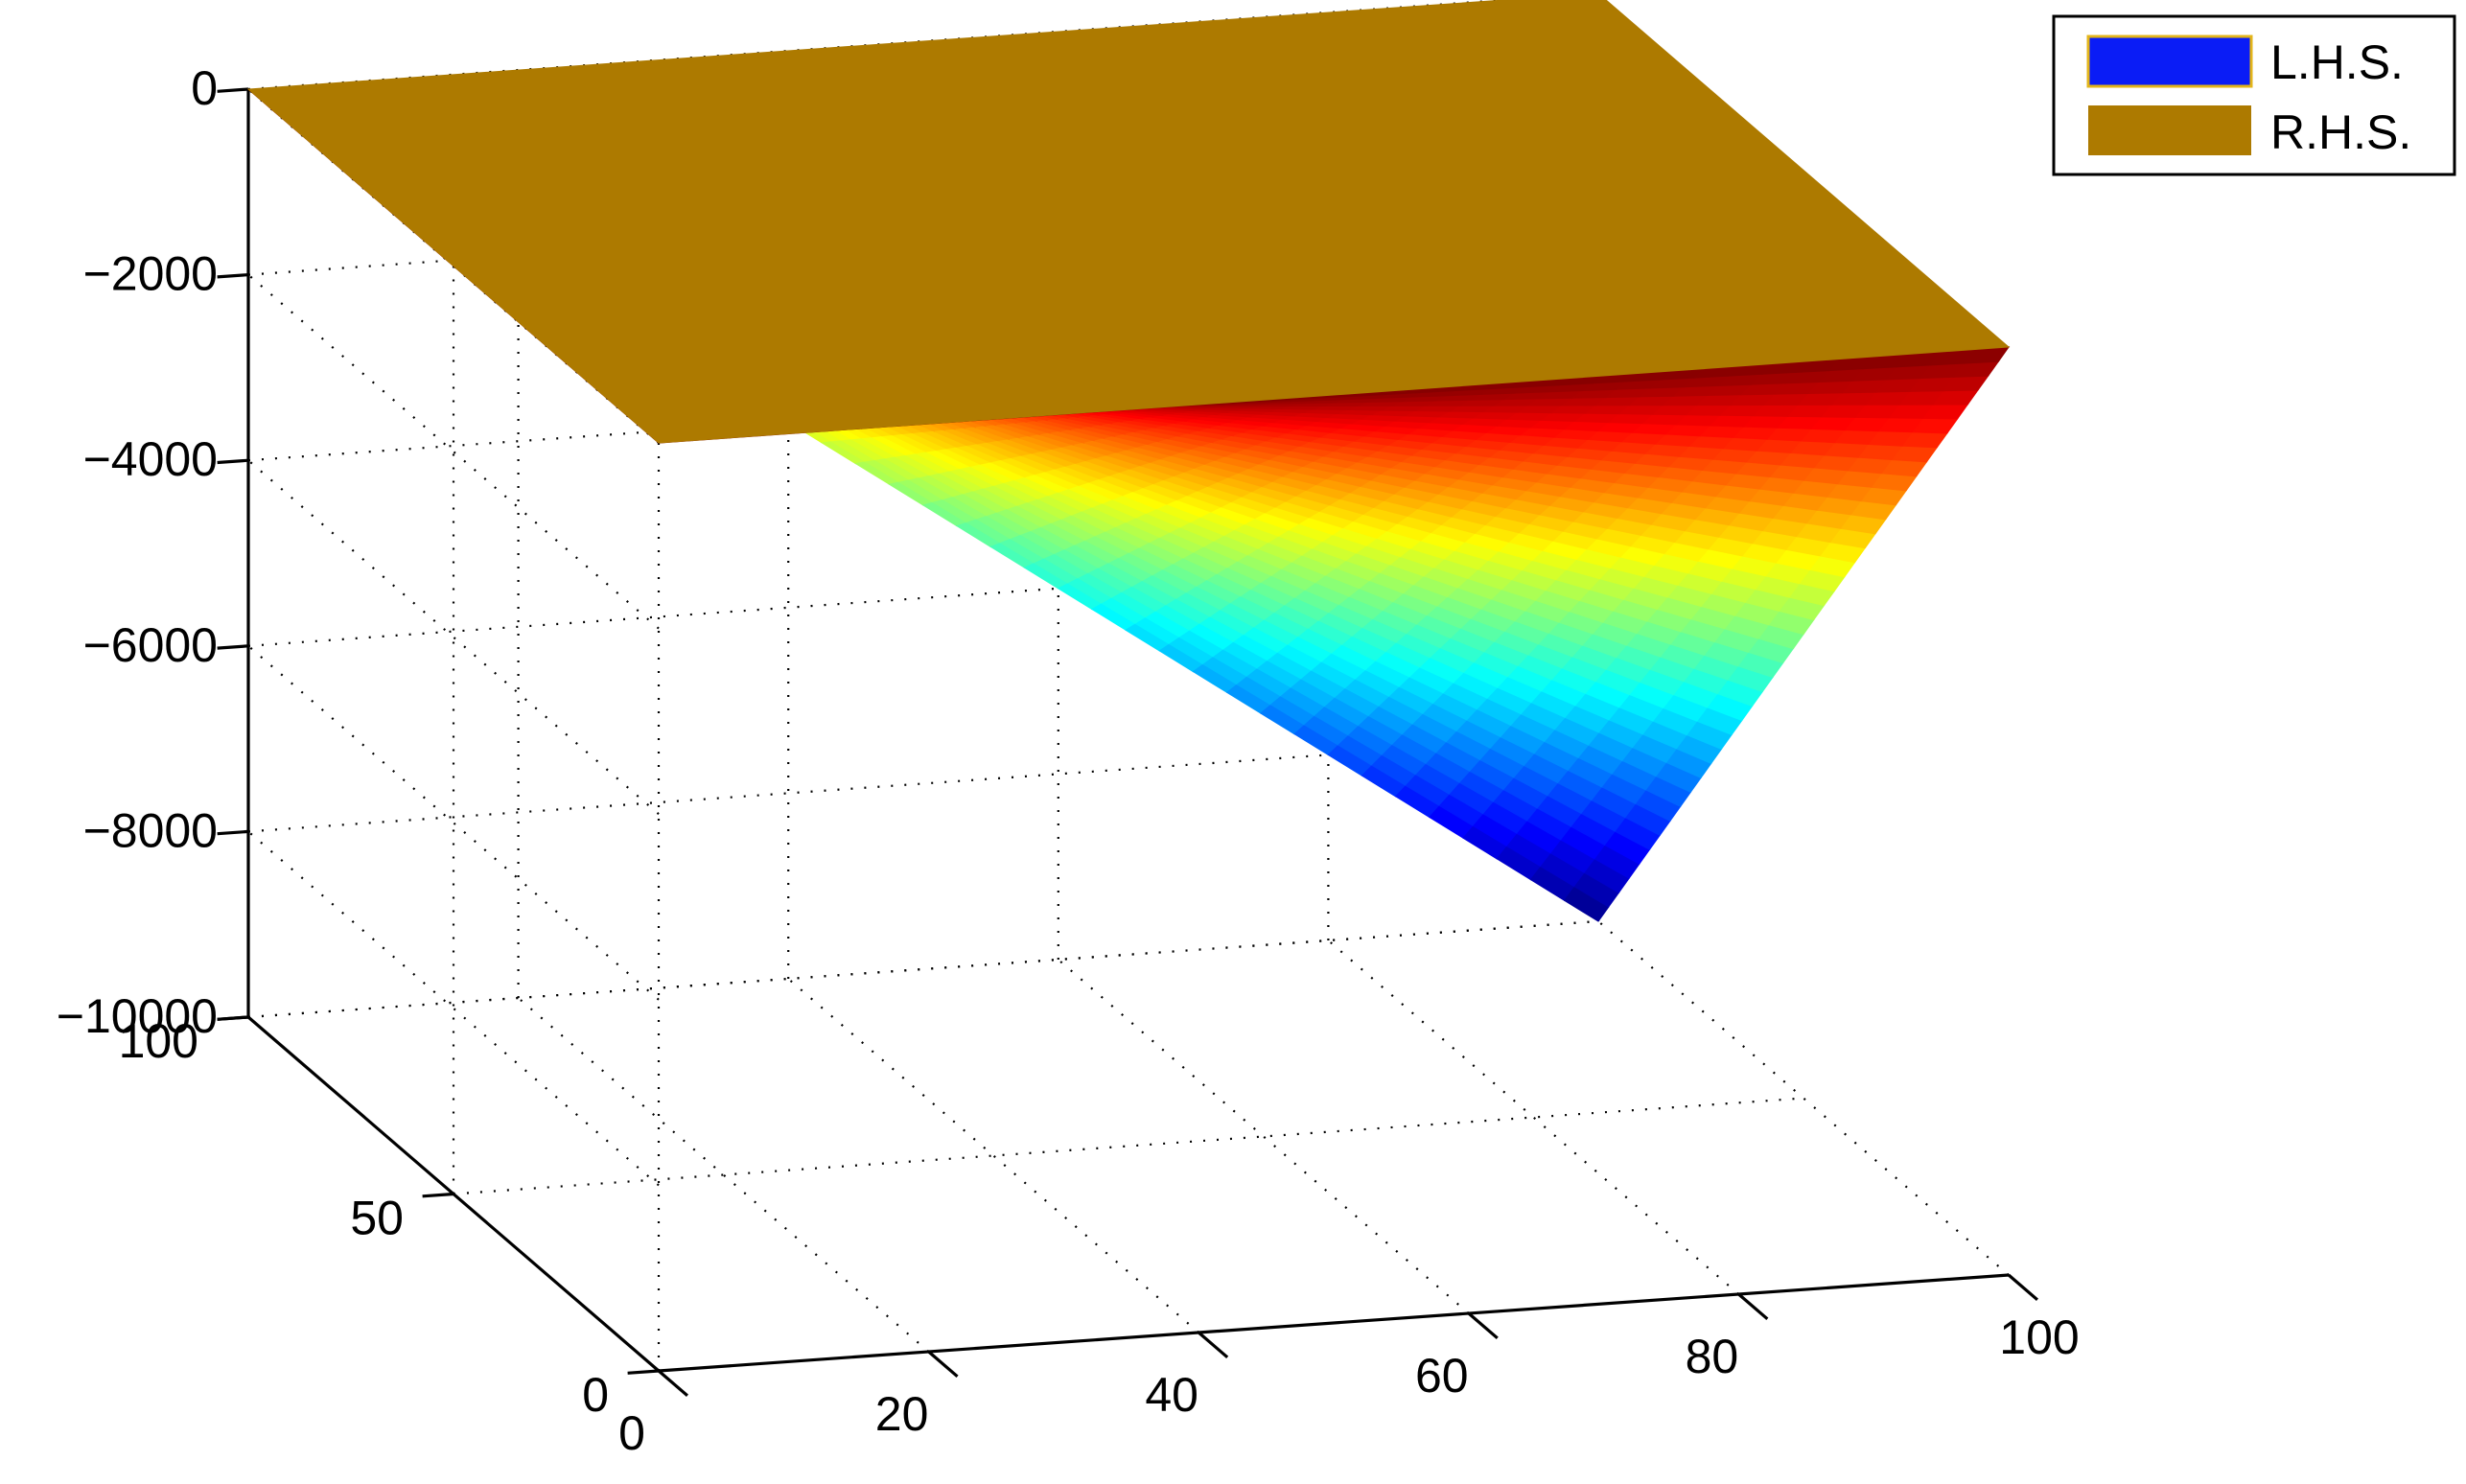 Image resolution: width=2466 pixels, height=1484 pixels. What do you see at coordinates (377, 1218) in the screenshot?
I see `y-tick-label: 50` at bounding box center [377, 1218].